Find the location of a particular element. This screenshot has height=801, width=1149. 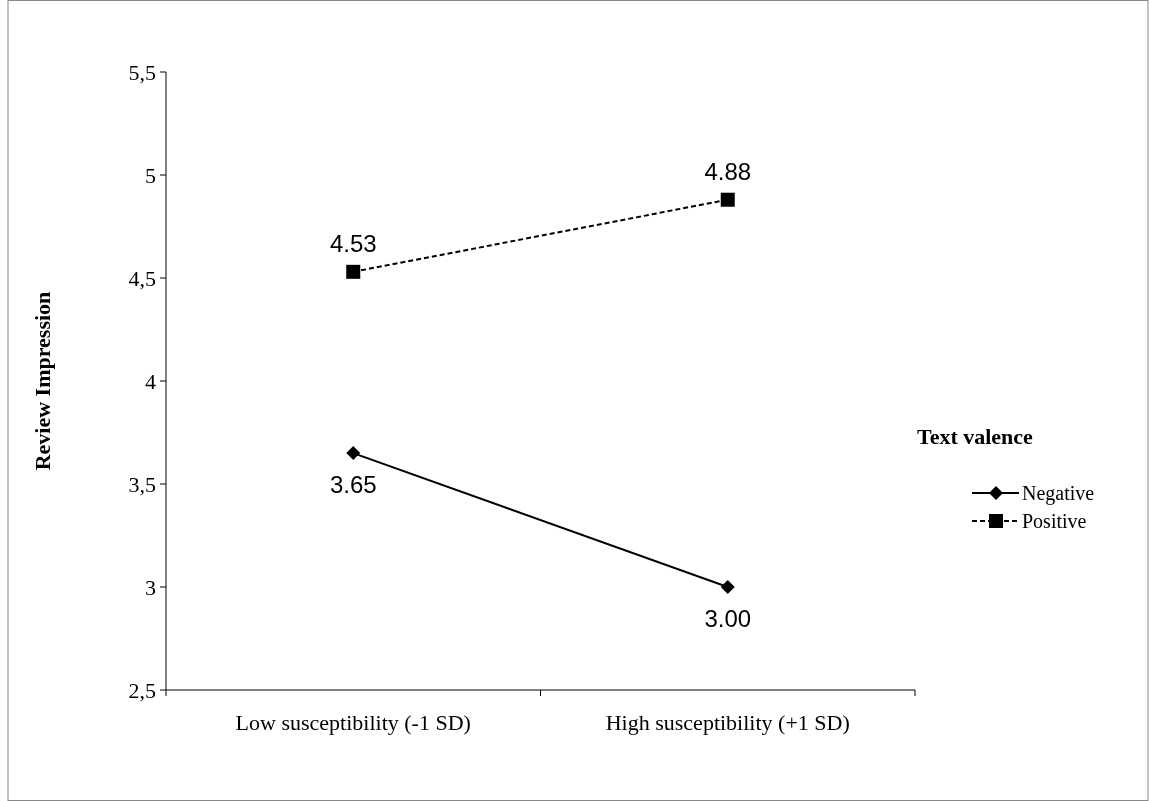

y-tick-label: 3,5 is located at coordinates (142, 484).